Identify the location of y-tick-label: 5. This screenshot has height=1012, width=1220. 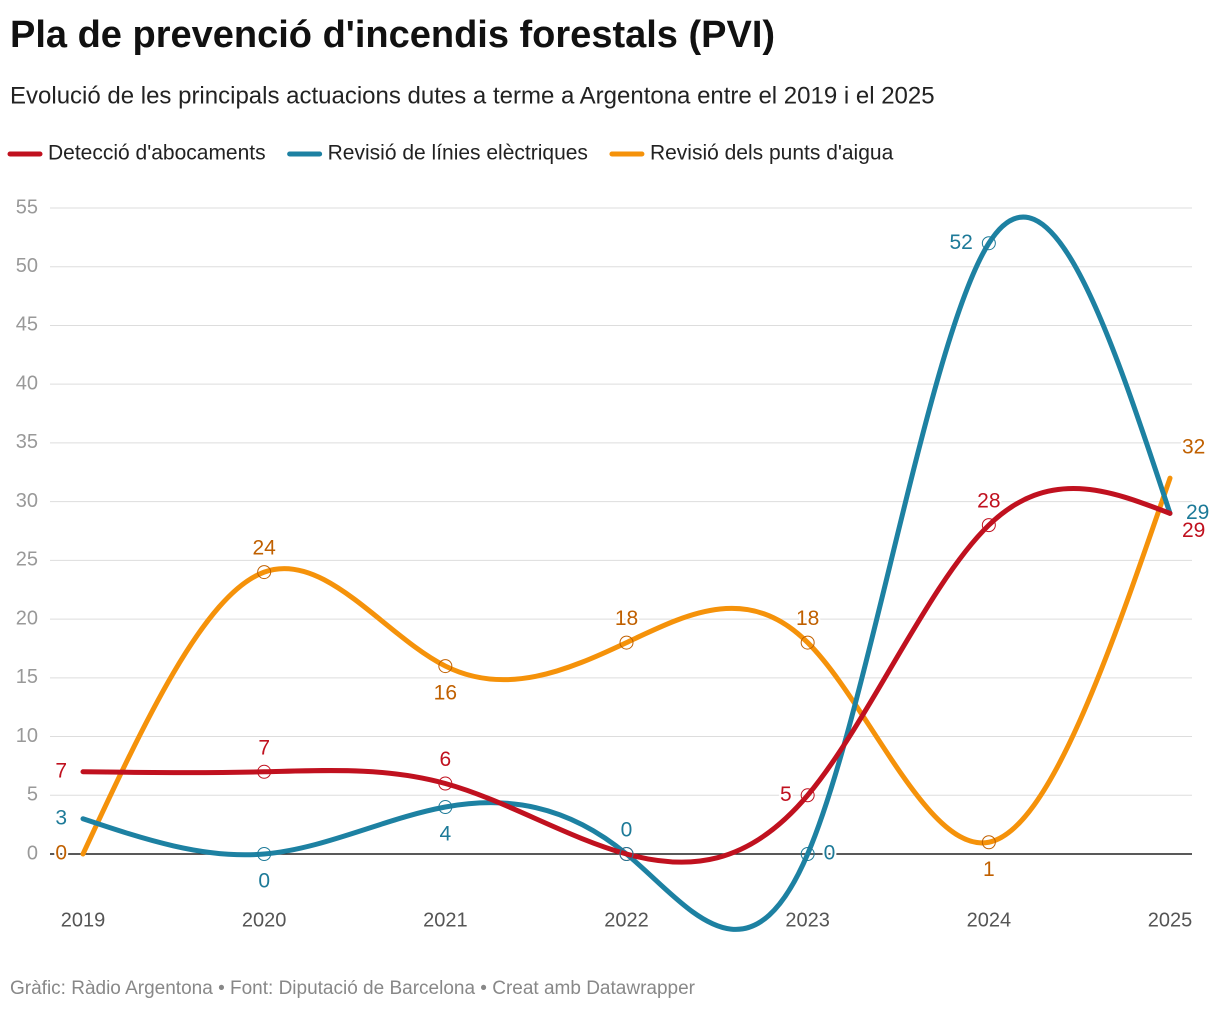
(32, 795).